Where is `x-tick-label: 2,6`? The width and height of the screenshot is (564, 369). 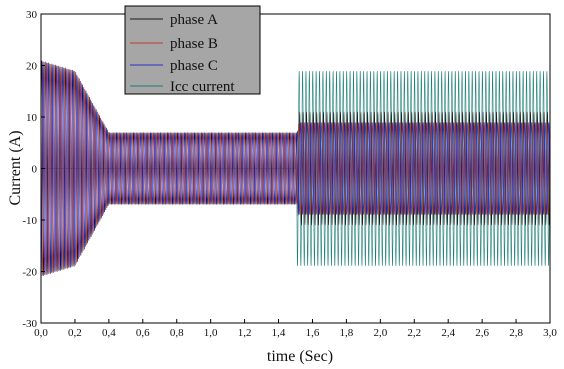 x-tick-label: 2,6 is located at coordinates (482, 333).